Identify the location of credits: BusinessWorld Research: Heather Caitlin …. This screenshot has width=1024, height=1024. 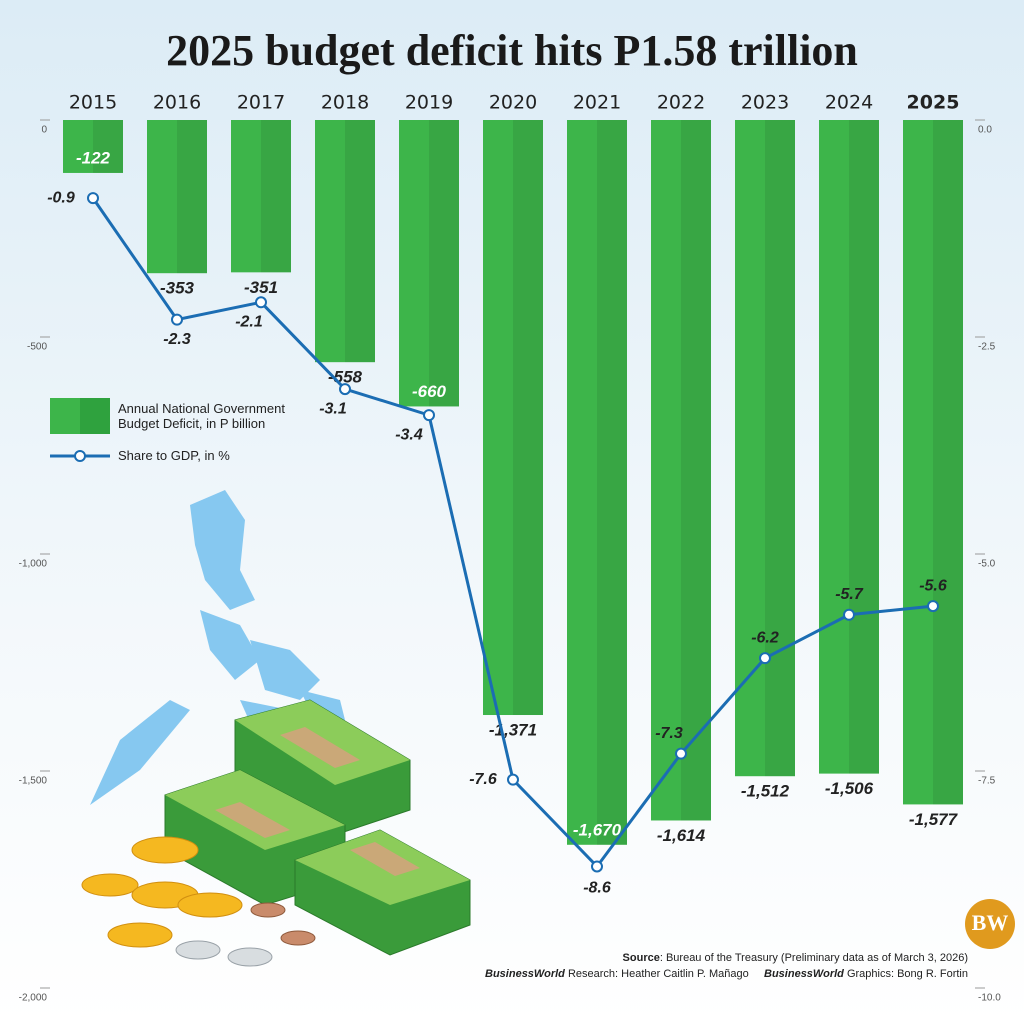
(726, 974).